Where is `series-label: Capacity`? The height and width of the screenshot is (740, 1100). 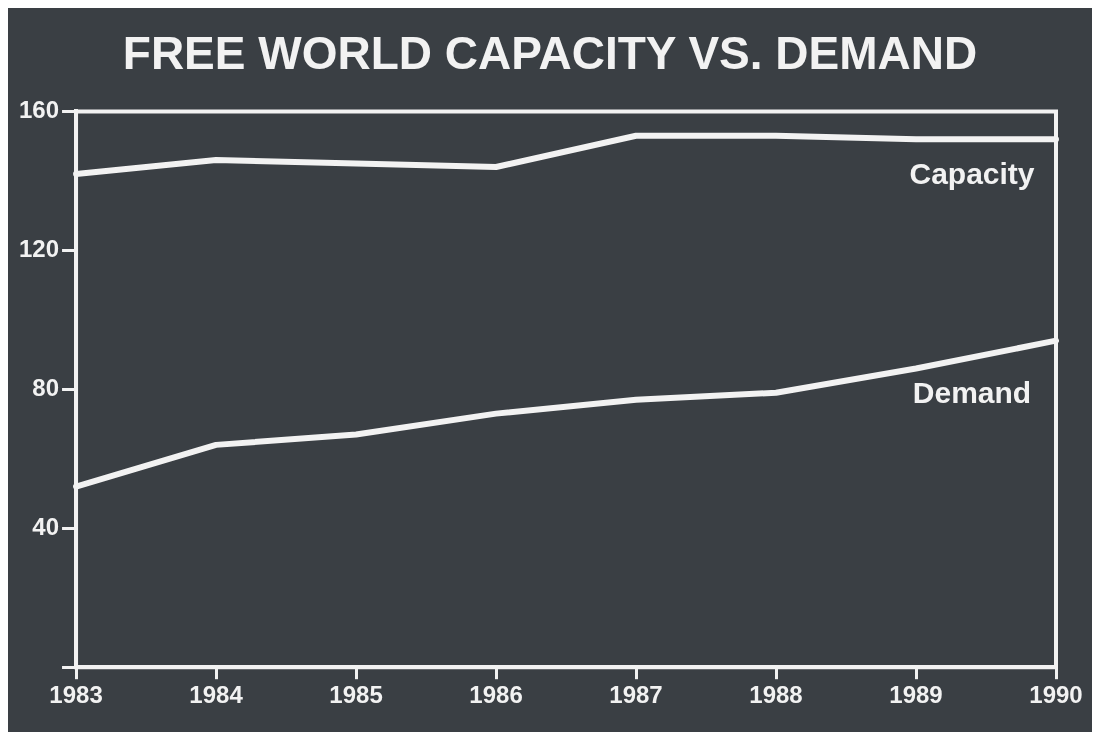
series-label: Capacity is located at coordinates (972, 174).